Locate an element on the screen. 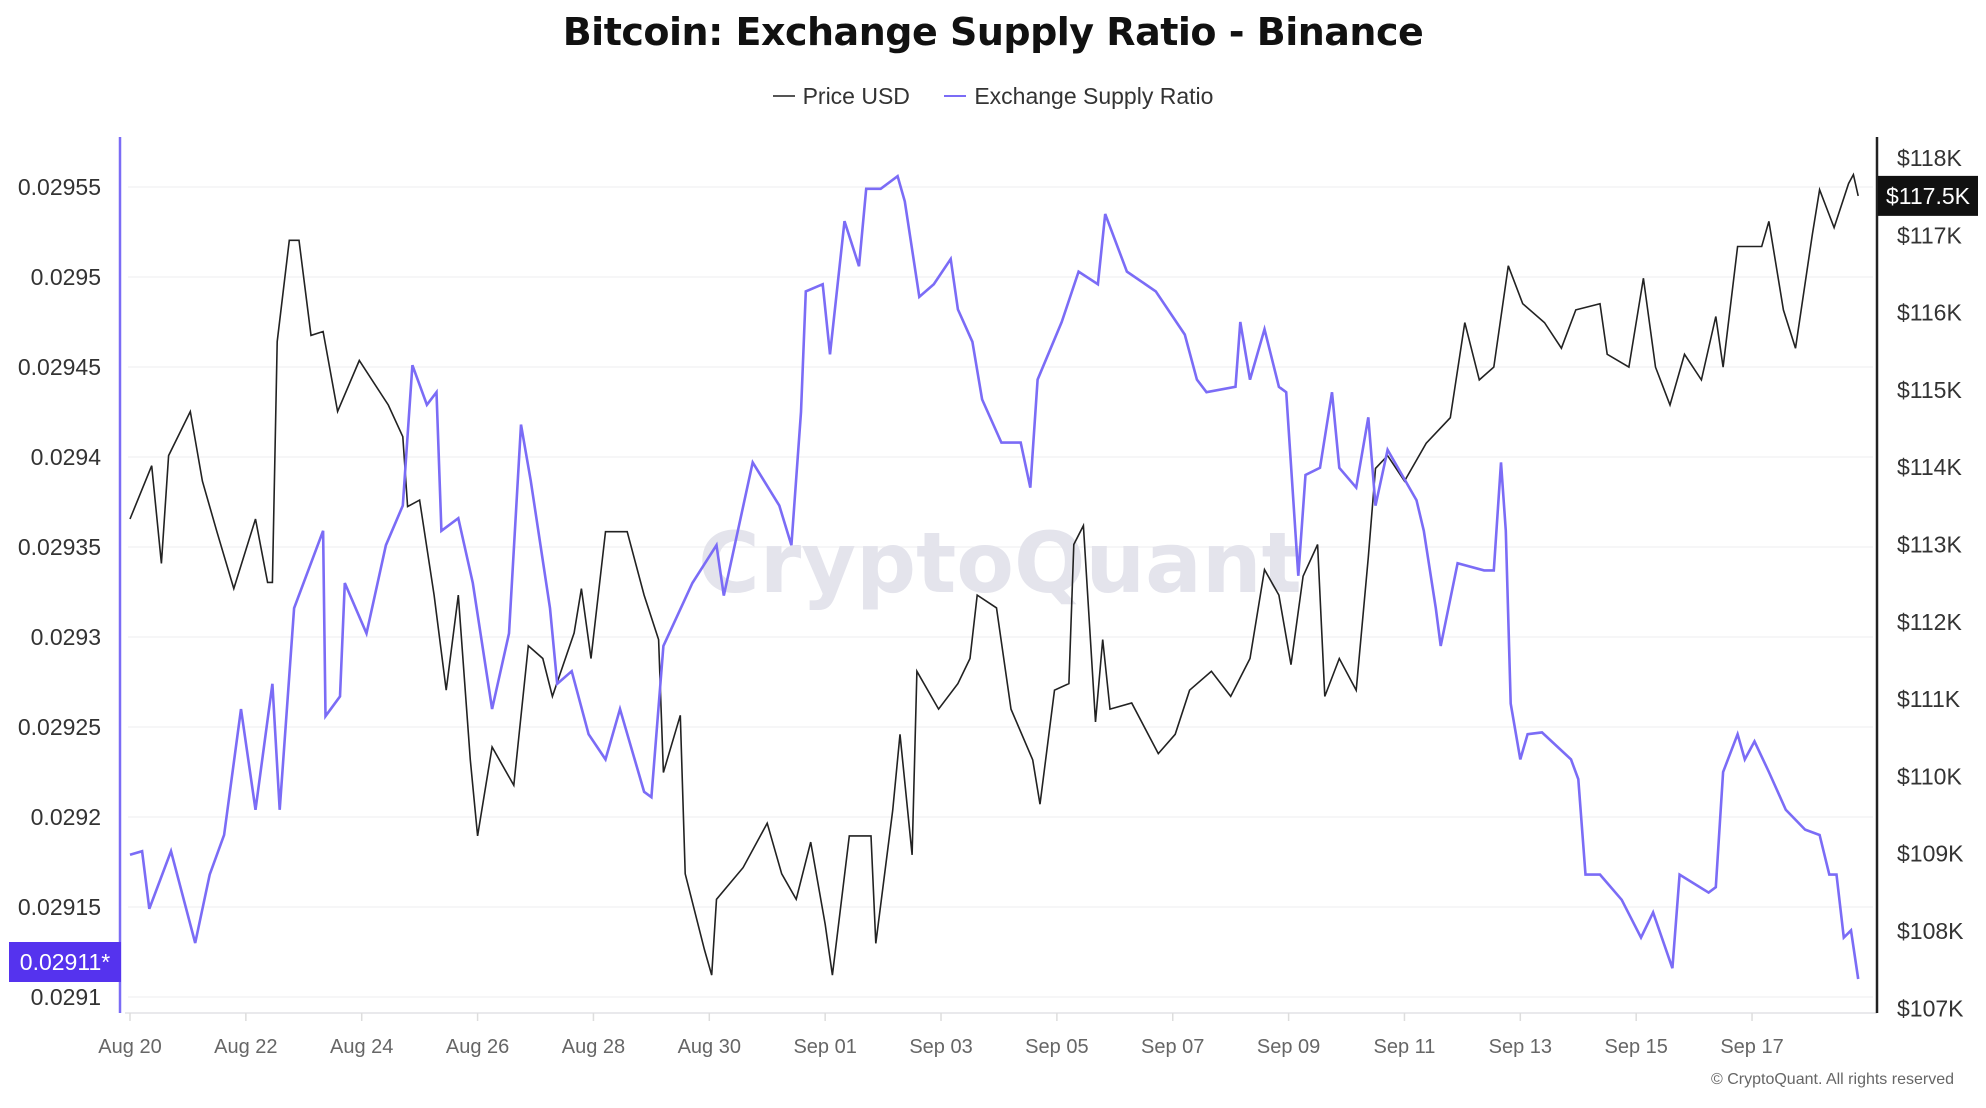  y-right-tick-label: $112K is located at coordinates (1929, 622).